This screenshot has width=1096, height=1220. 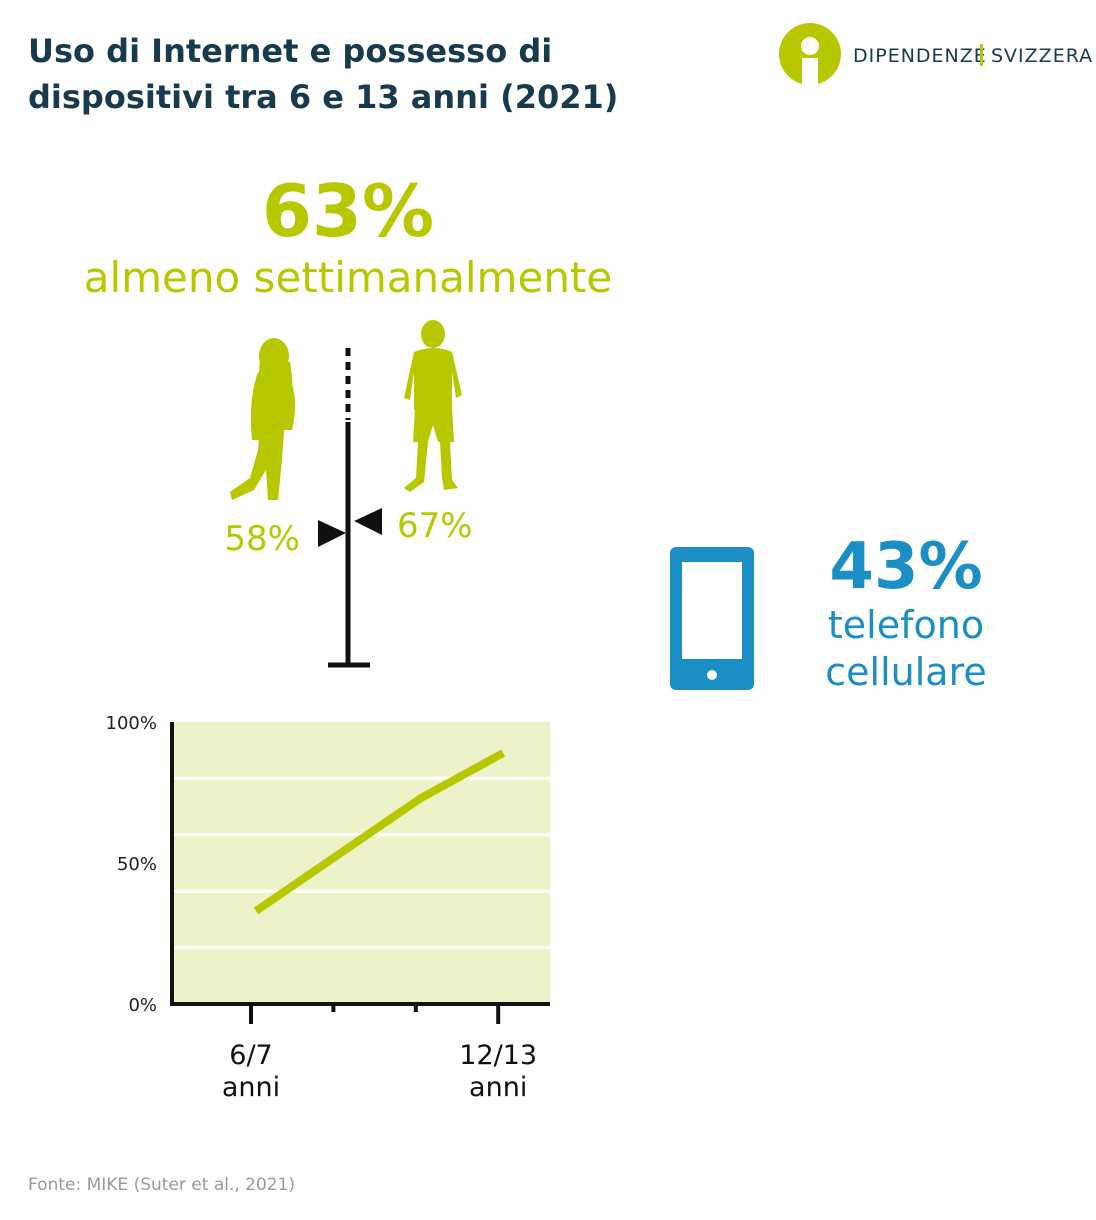 I want to click on scale, so click(x=350, y=508).